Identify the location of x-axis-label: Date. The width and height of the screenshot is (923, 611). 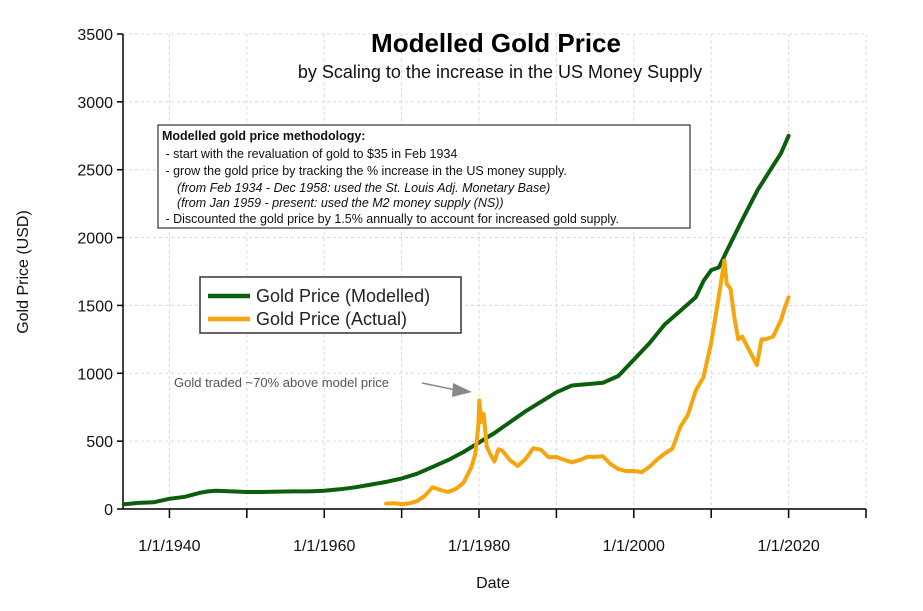
(493, 583).